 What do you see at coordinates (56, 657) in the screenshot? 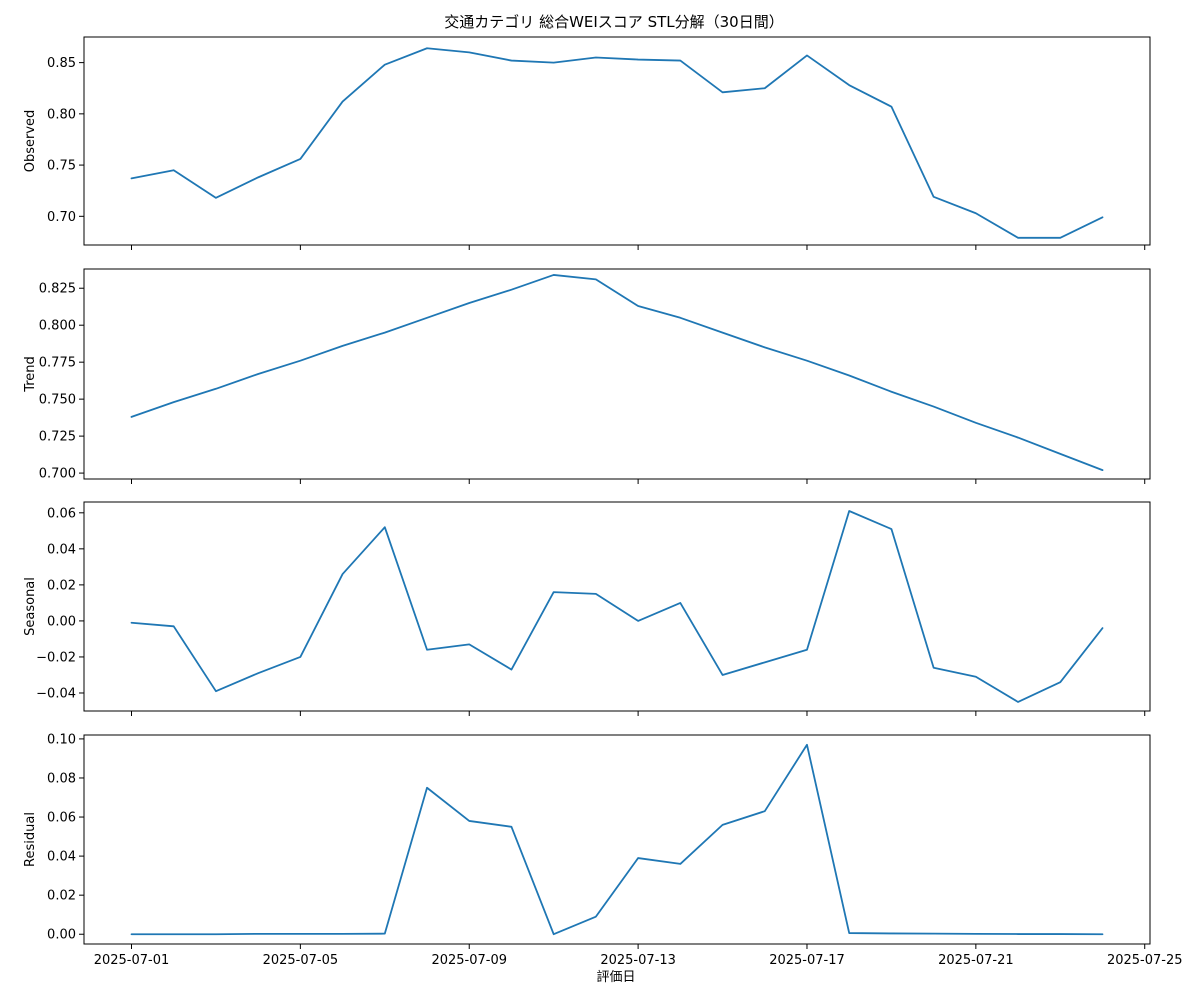
I see `y-tick-label: −0.02` at bounding box center [56, 657].